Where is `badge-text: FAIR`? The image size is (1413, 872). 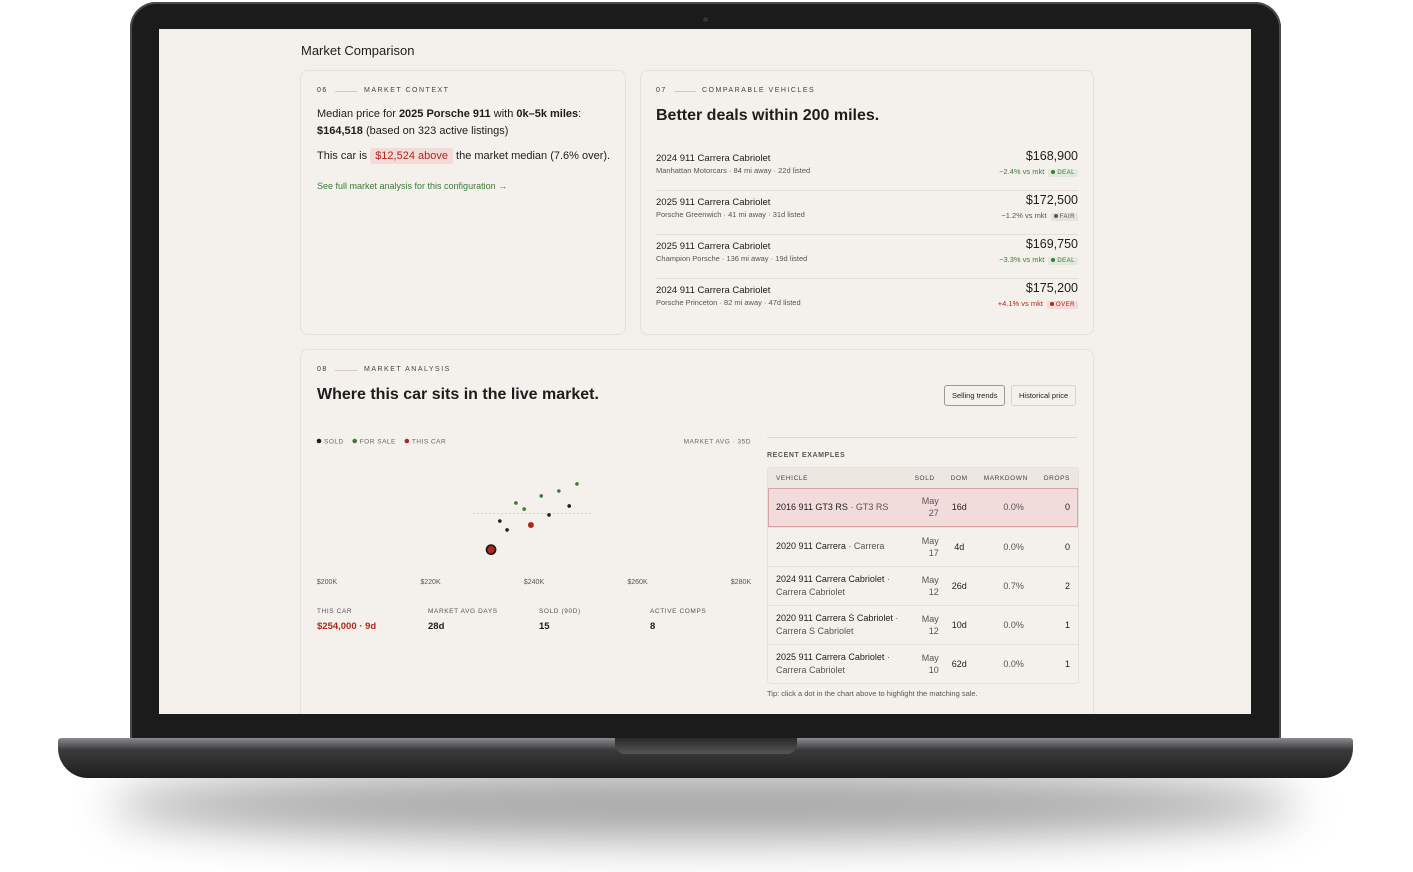
badge-text: FAIR is located at coordinates (1067, 217).